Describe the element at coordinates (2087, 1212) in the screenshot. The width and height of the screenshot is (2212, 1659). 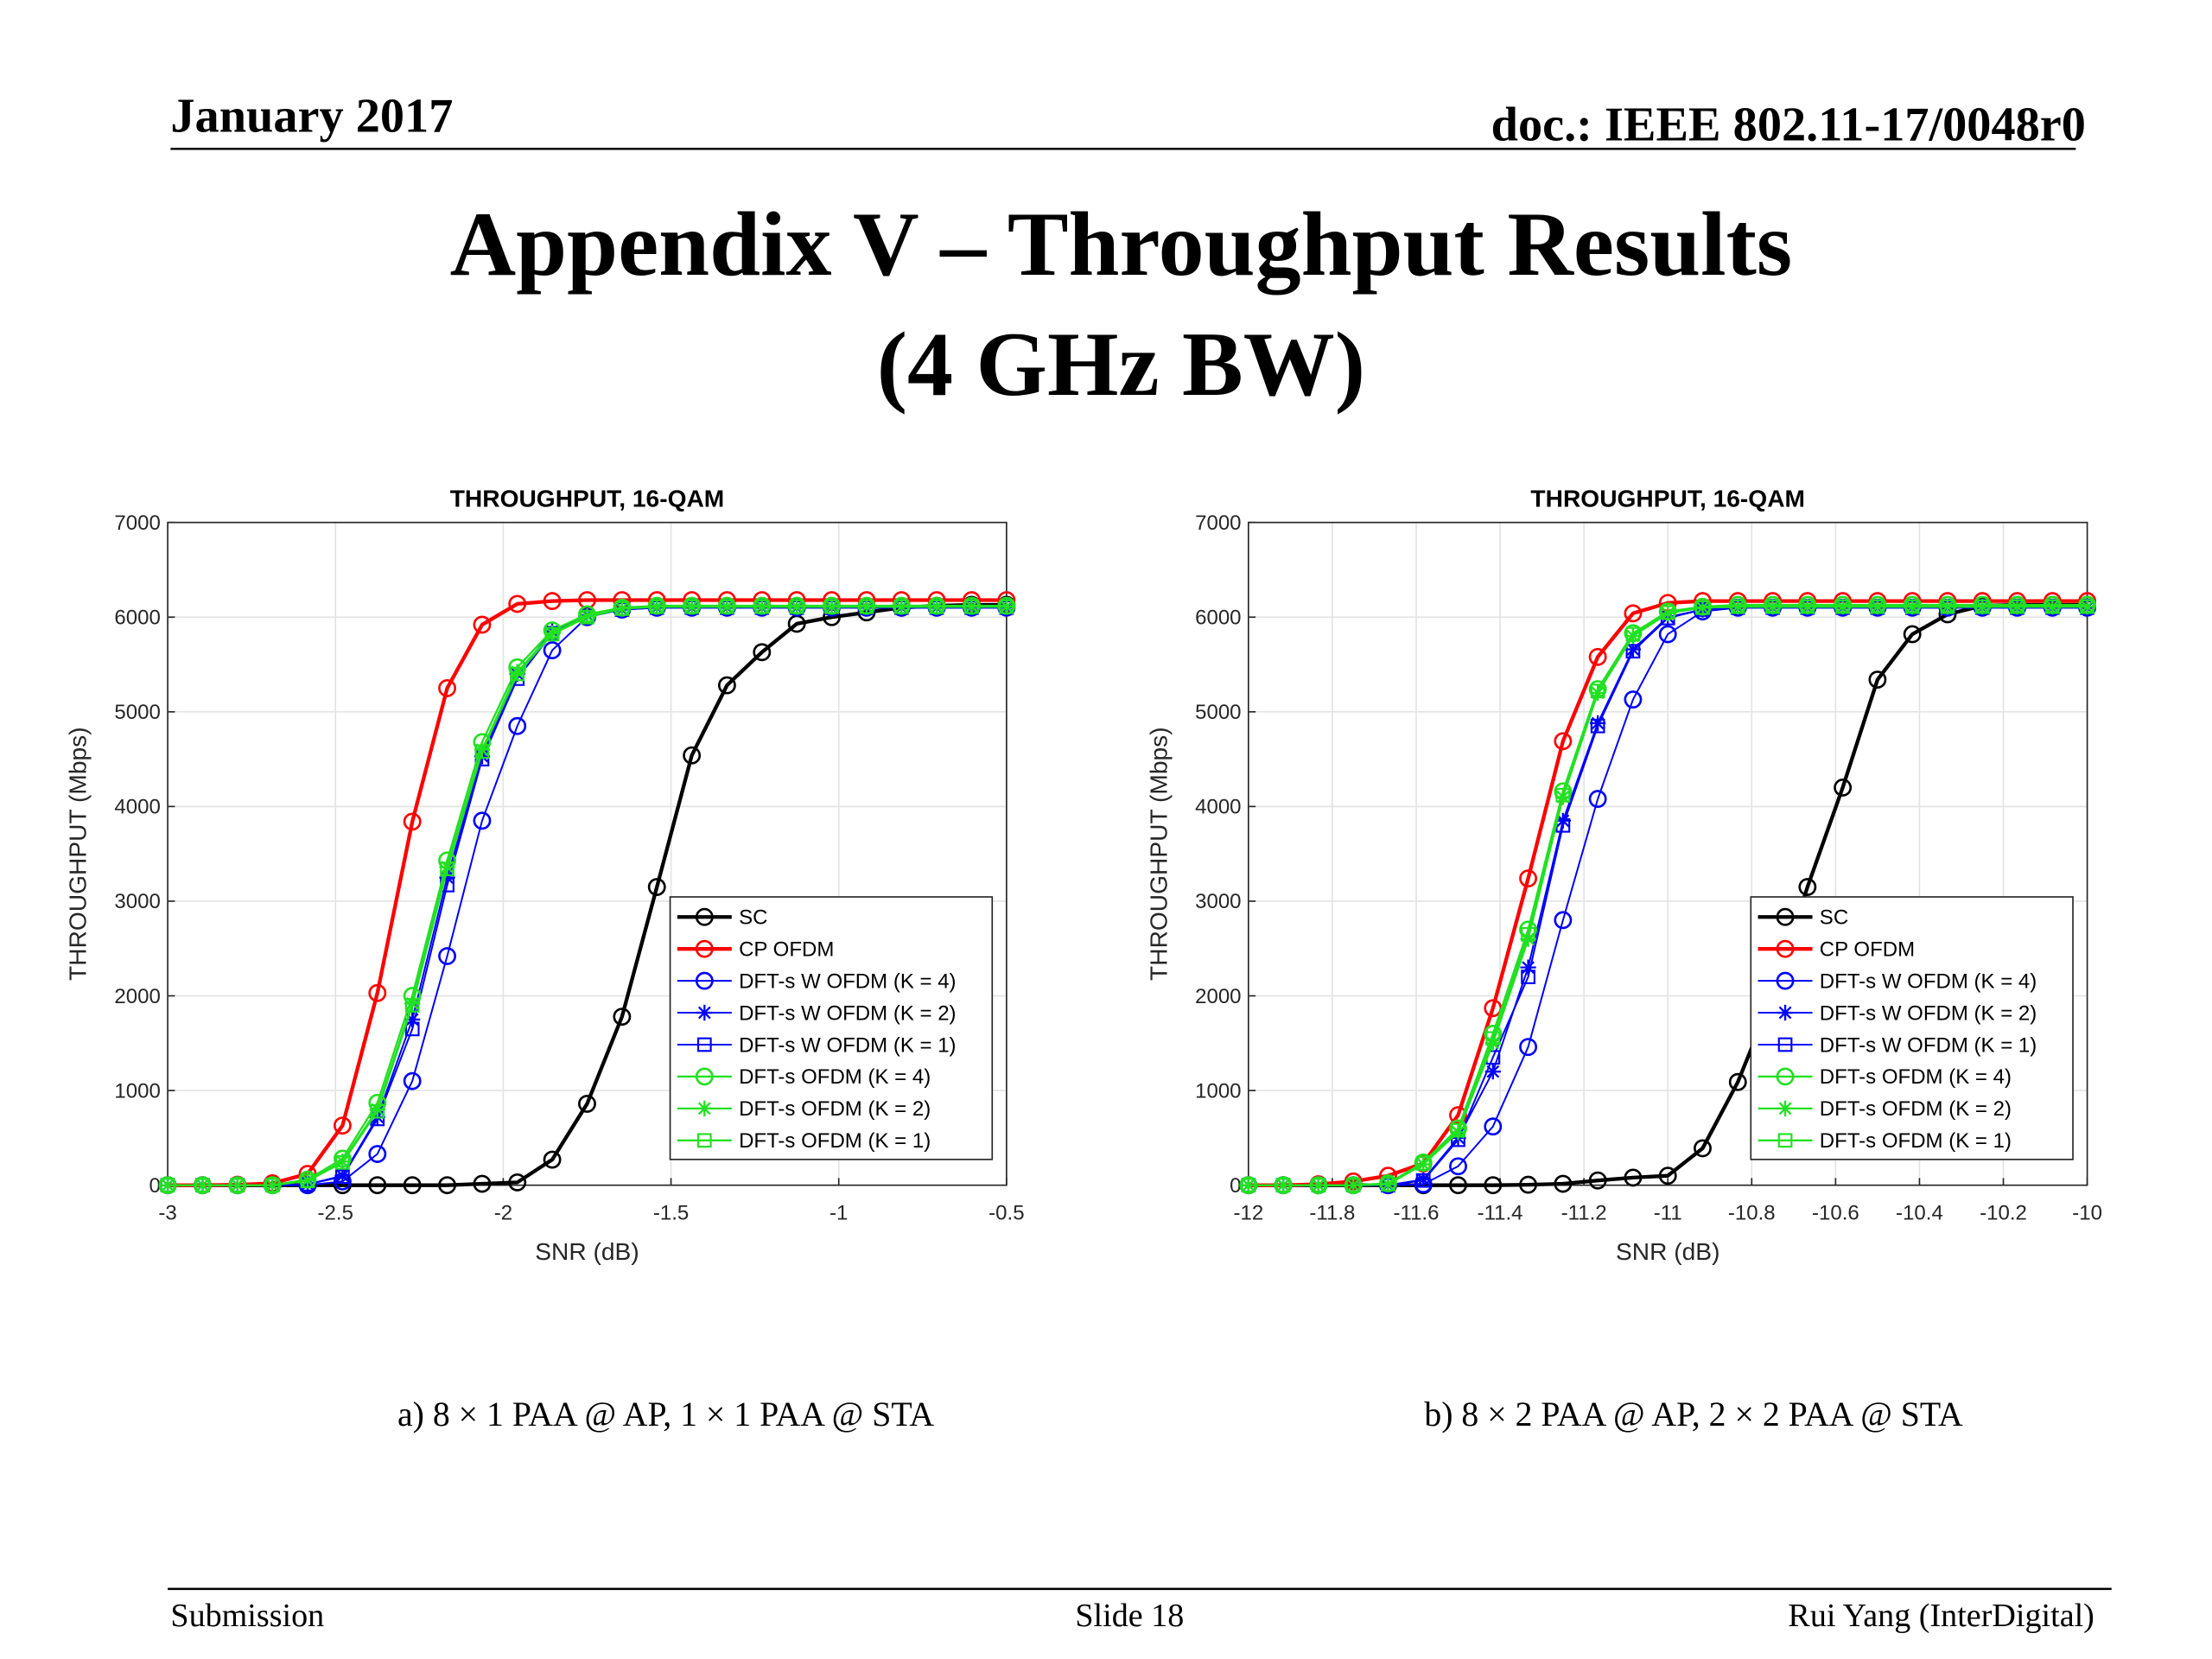
I see `x-tick-label: -10` at that location.